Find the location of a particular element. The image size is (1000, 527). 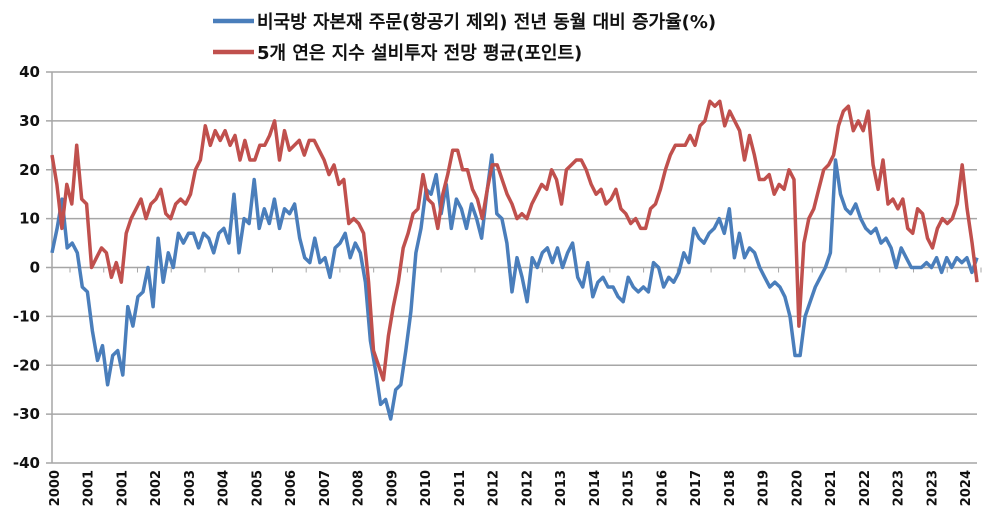

x-tick-label: 2006 is located at coordinates (291, 488).